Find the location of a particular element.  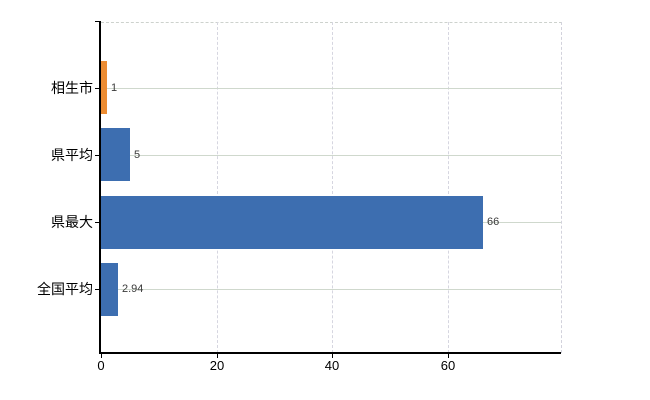

plot-border-top is located at coordinates (331, 22).